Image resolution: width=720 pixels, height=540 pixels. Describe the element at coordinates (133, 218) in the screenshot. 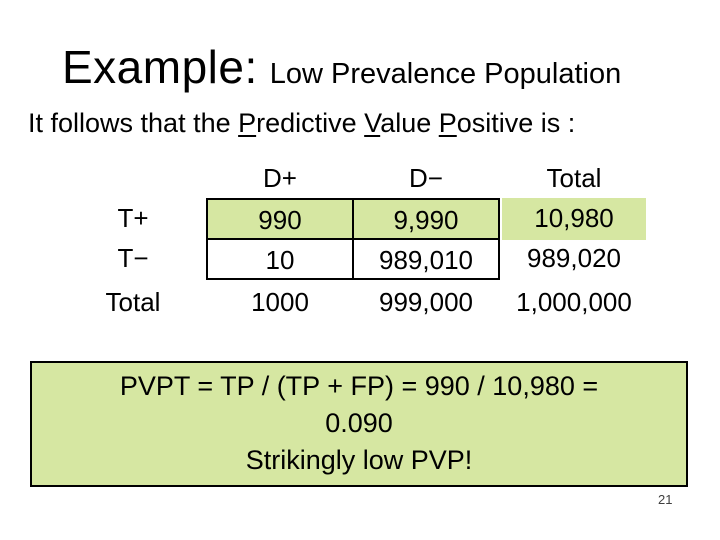

I see `row-header-t-positive: T+` at that location.